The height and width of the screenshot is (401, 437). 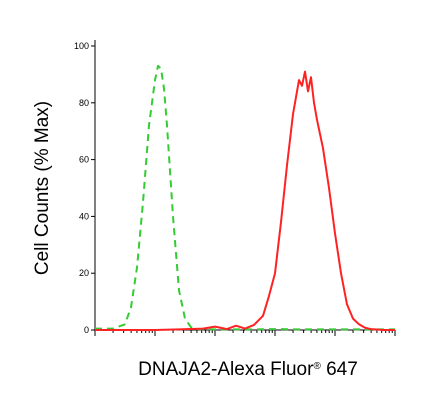 What do you see at coordinates (84, 103) in the screenshot?
I see `y-tick-label: 80` at bounding box center [84, 103].